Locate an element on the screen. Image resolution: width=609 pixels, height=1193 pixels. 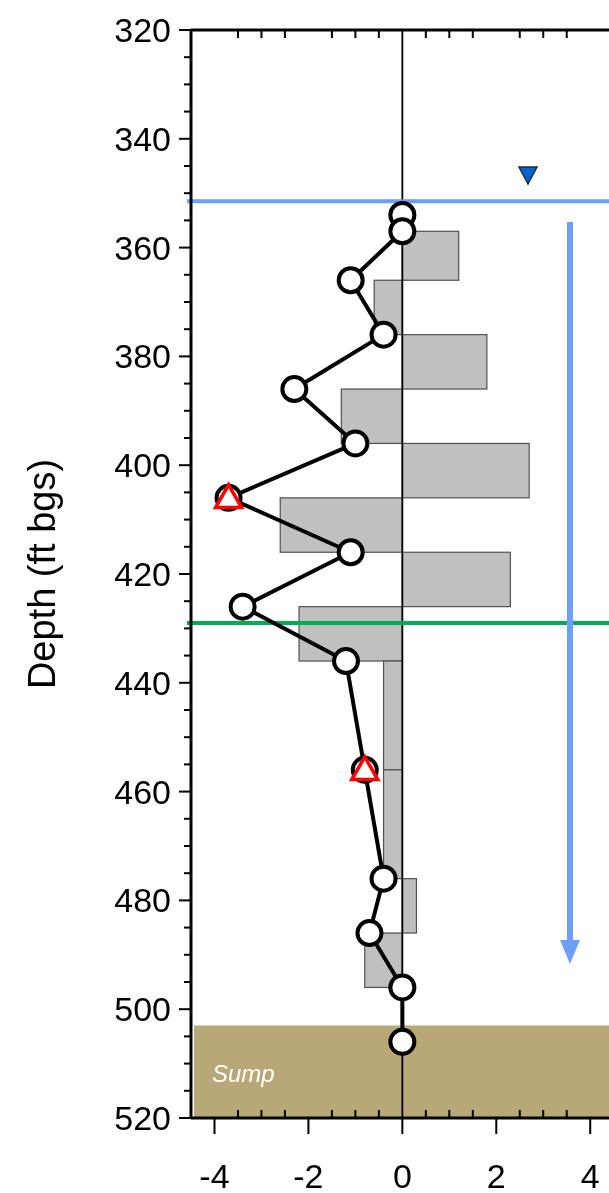
x-tick-label: -4 is located at coordinates (214, 1175).